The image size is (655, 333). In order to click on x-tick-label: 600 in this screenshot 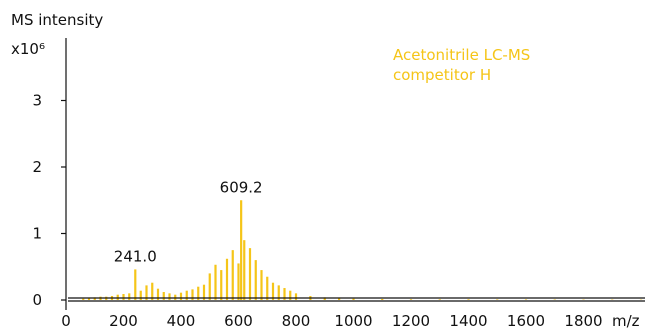, I will do `click(238, 321)`.